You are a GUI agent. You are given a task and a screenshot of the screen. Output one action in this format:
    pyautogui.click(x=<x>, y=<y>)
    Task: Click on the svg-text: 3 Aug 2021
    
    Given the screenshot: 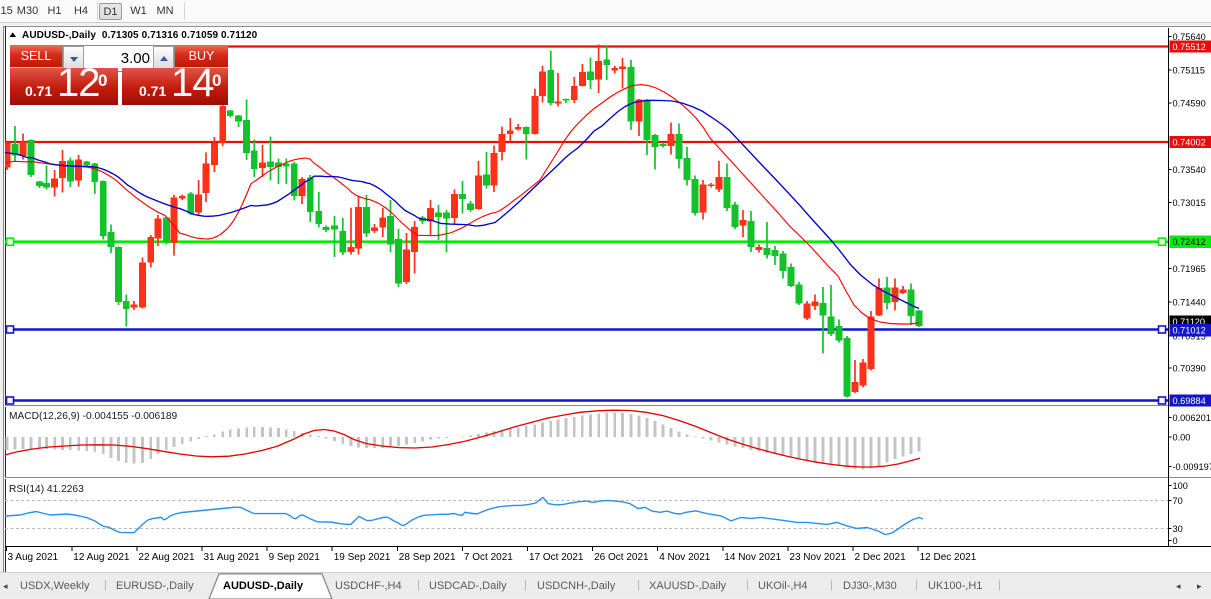 What is the action you would take?
    pyautogui.click(x=33, y=557)
    